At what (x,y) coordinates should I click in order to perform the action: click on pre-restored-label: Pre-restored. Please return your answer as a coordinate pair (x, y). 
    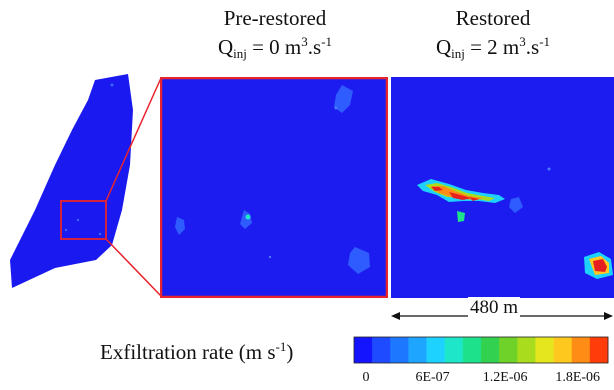
    Looking at the image, I should click on (275, 18).